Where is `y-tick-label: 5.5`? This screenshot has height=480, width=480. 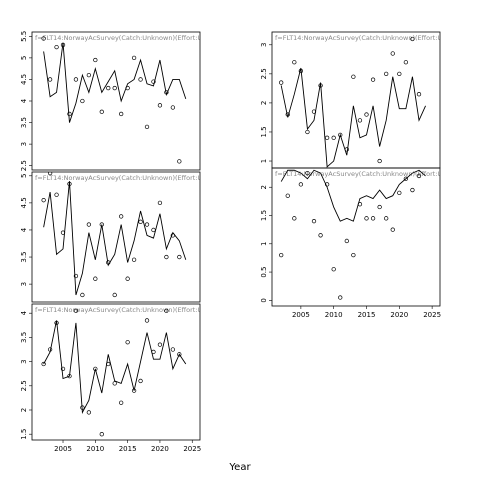
y-tick-label: 5.5 is located at coordinates (24, 36).